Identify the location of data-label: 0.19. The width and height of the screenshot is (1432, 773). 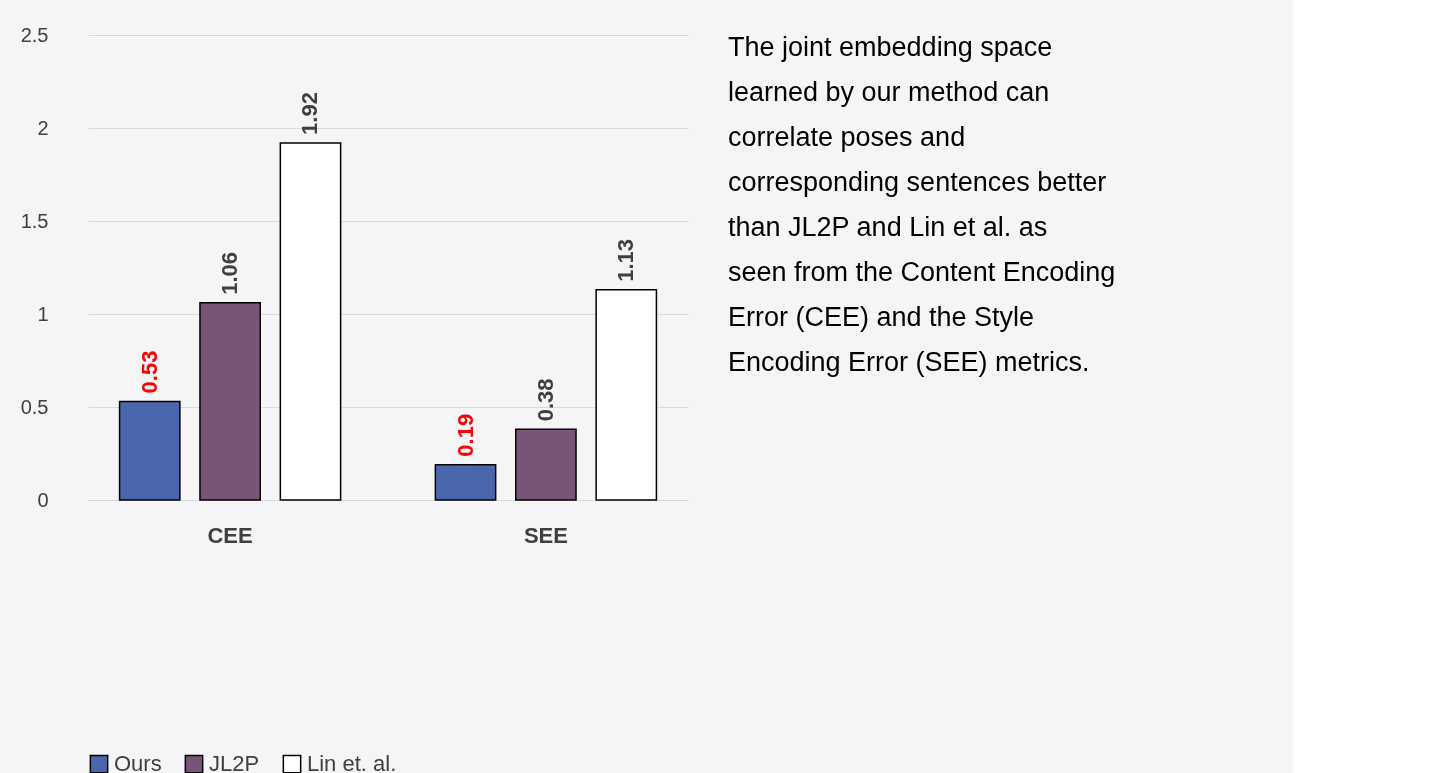
(465, 435).